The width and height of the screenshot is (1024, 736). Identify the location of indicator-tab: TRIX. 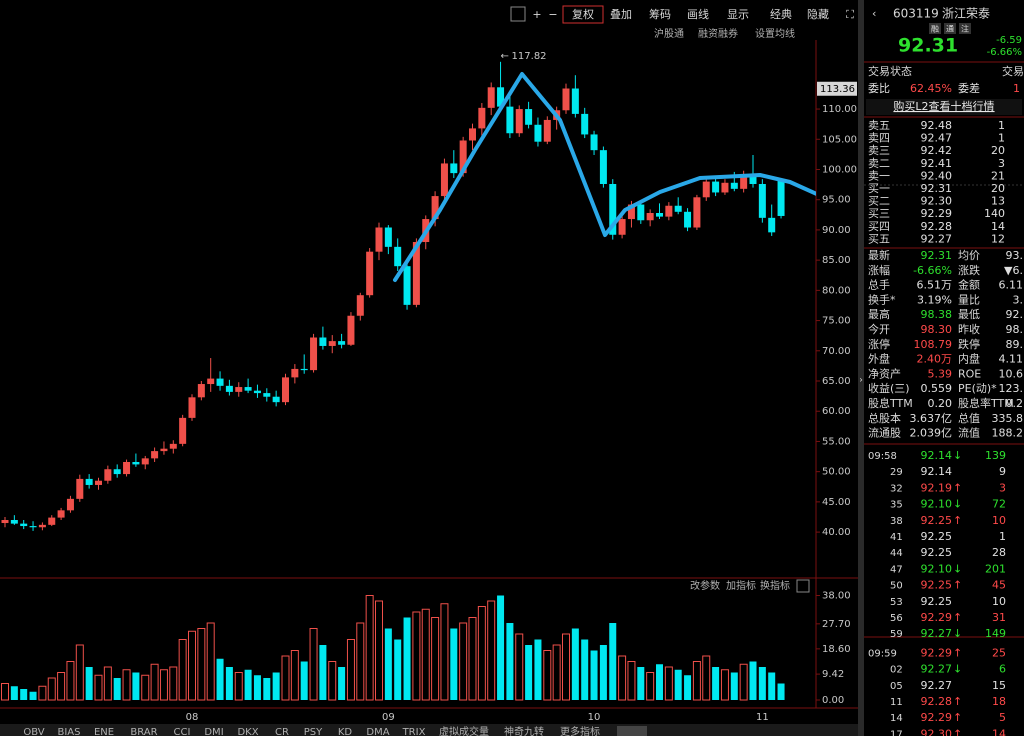
(414, 731).